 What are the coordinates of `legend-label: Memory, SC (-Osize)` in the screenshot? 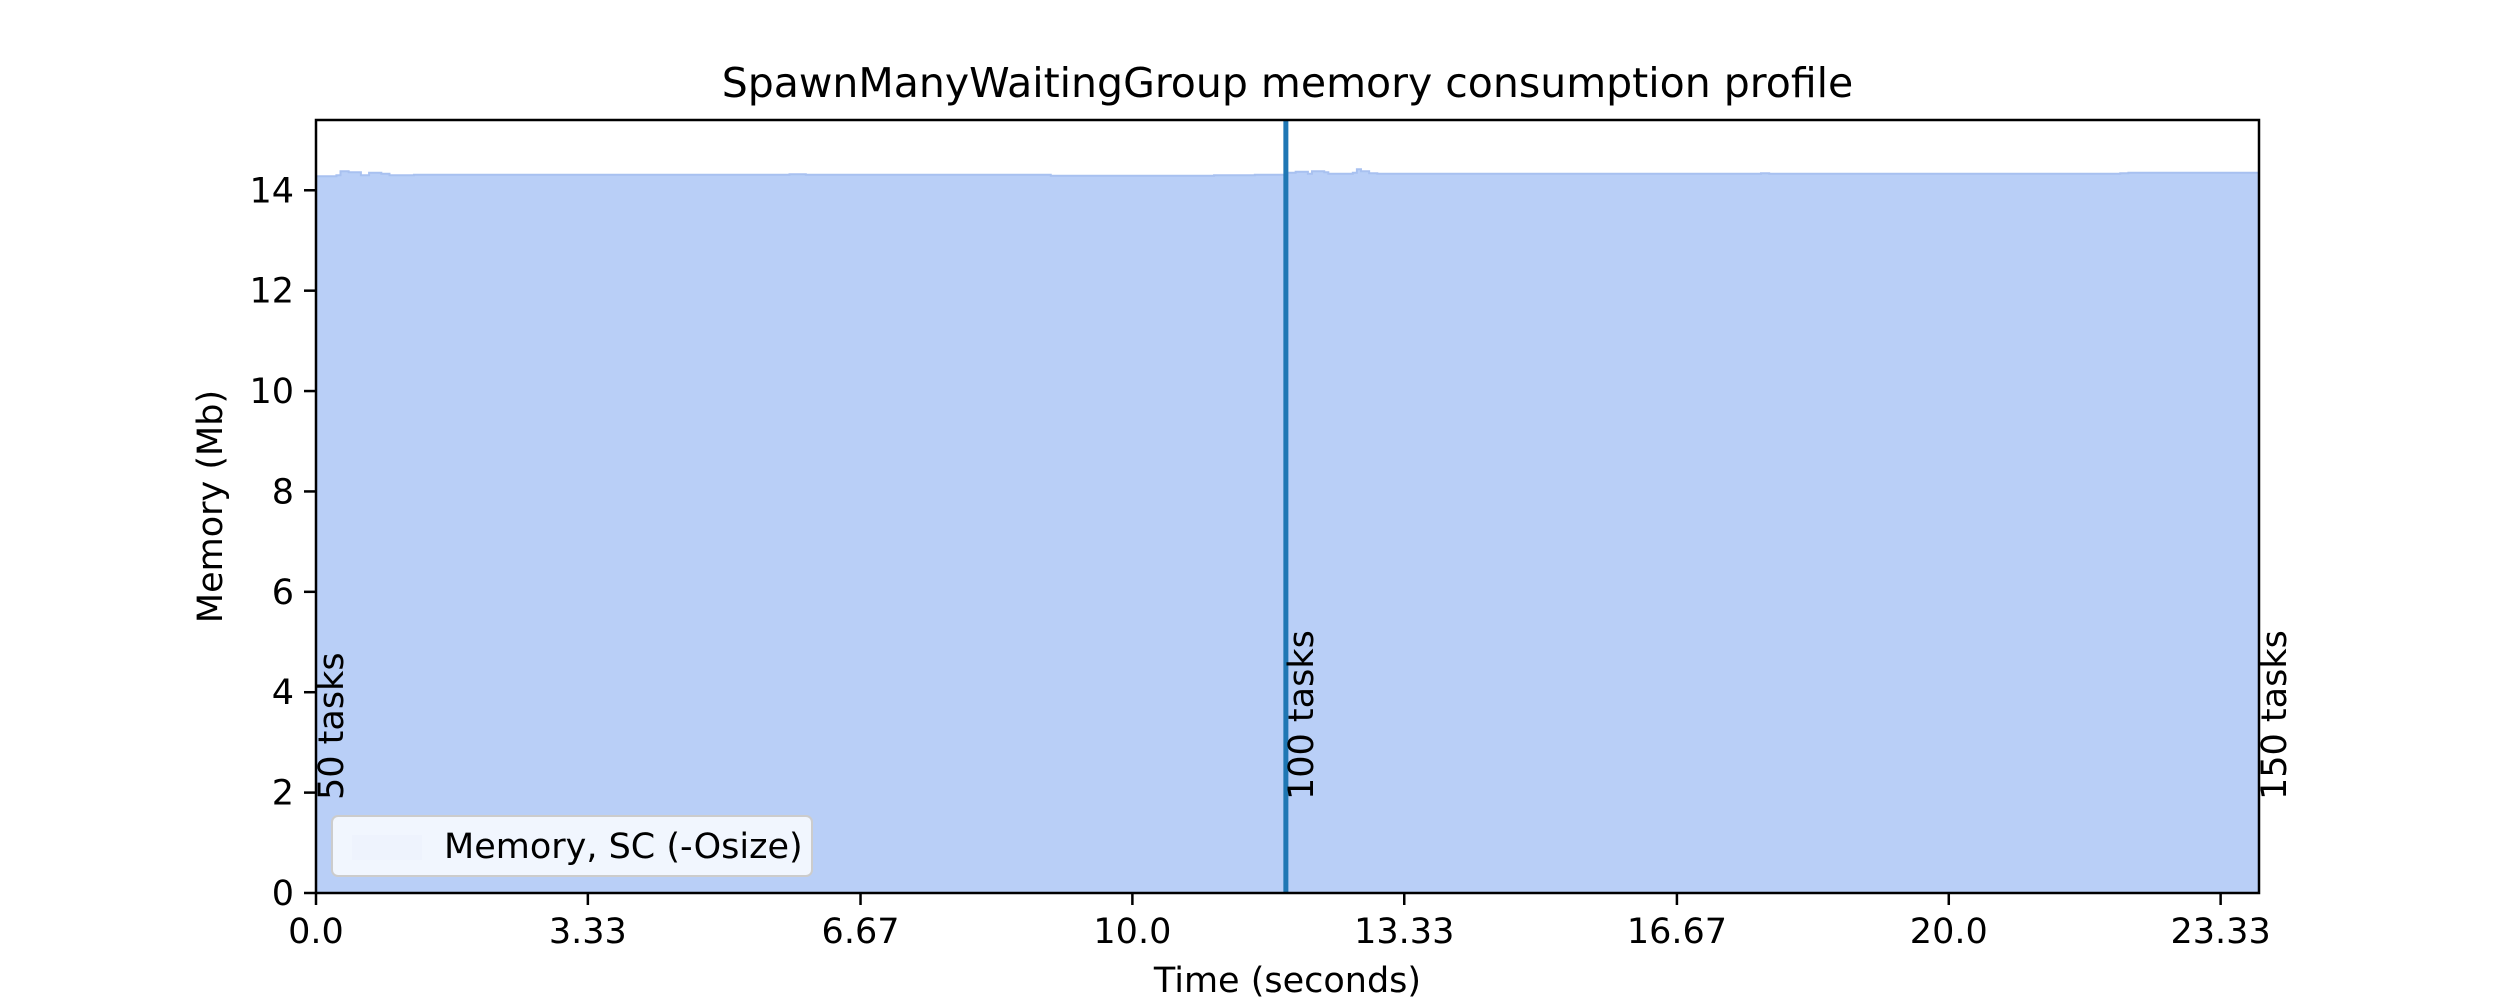 It's located at (623, 847).